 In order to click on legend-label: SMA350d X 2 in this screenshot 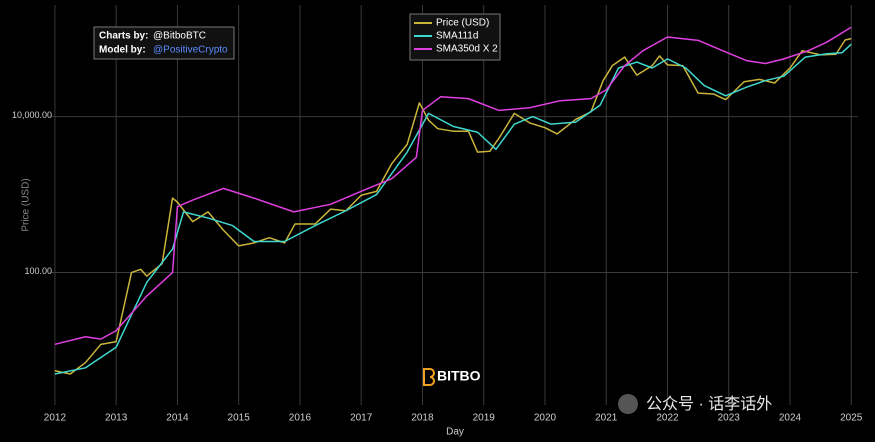, I will do `click(467, 49)`.